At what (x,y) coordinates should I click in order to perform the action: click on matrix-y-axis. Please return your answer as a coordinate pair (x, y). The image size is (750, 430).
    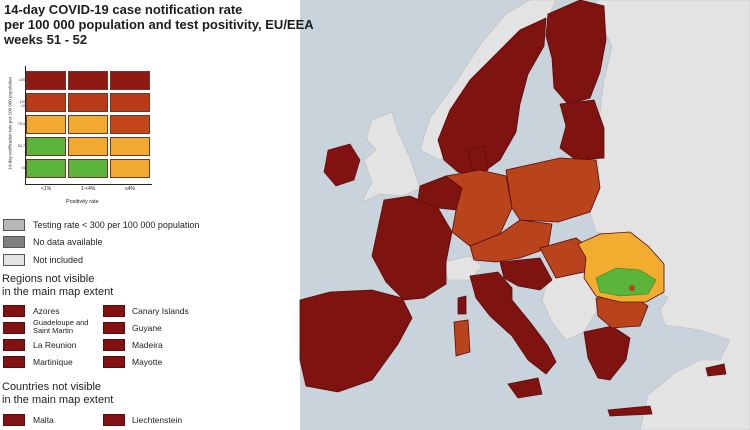
    Looking at the image, I should click on (25, 125).